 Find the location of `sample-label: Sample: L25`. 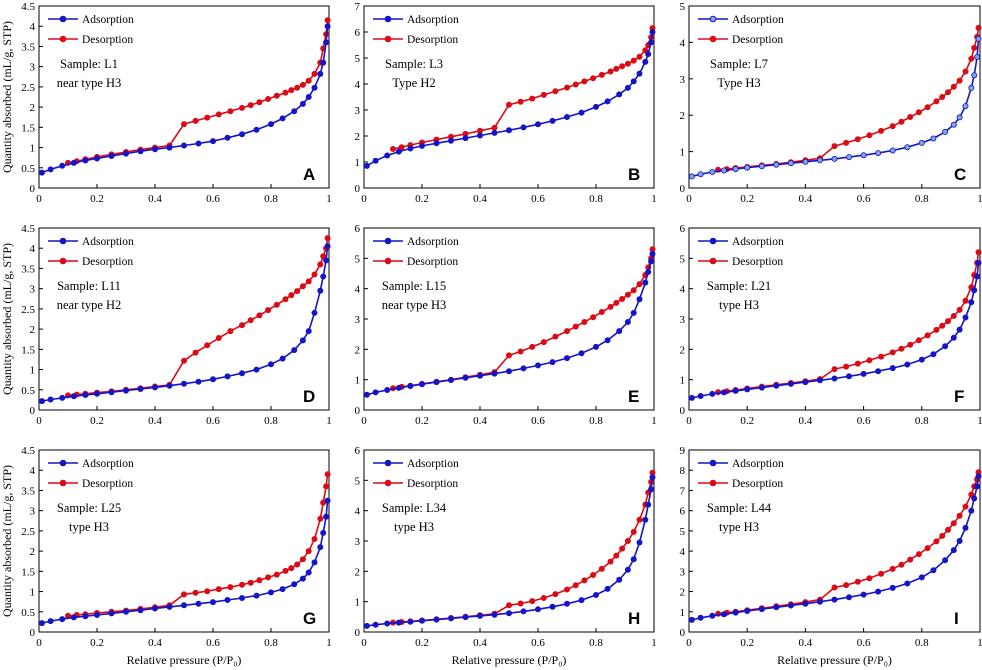

sample-label: Sample: L25 is located at coordinates (89, 508).